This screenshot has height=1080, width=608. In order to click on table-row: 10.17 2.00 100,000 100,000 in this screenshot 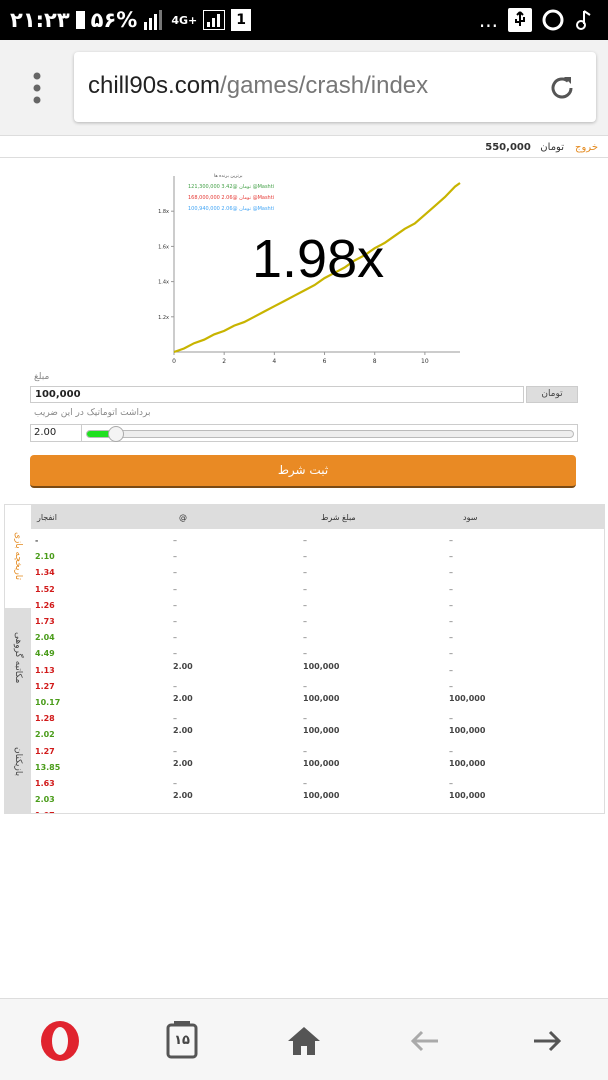, I will do `click(317, 702)`.